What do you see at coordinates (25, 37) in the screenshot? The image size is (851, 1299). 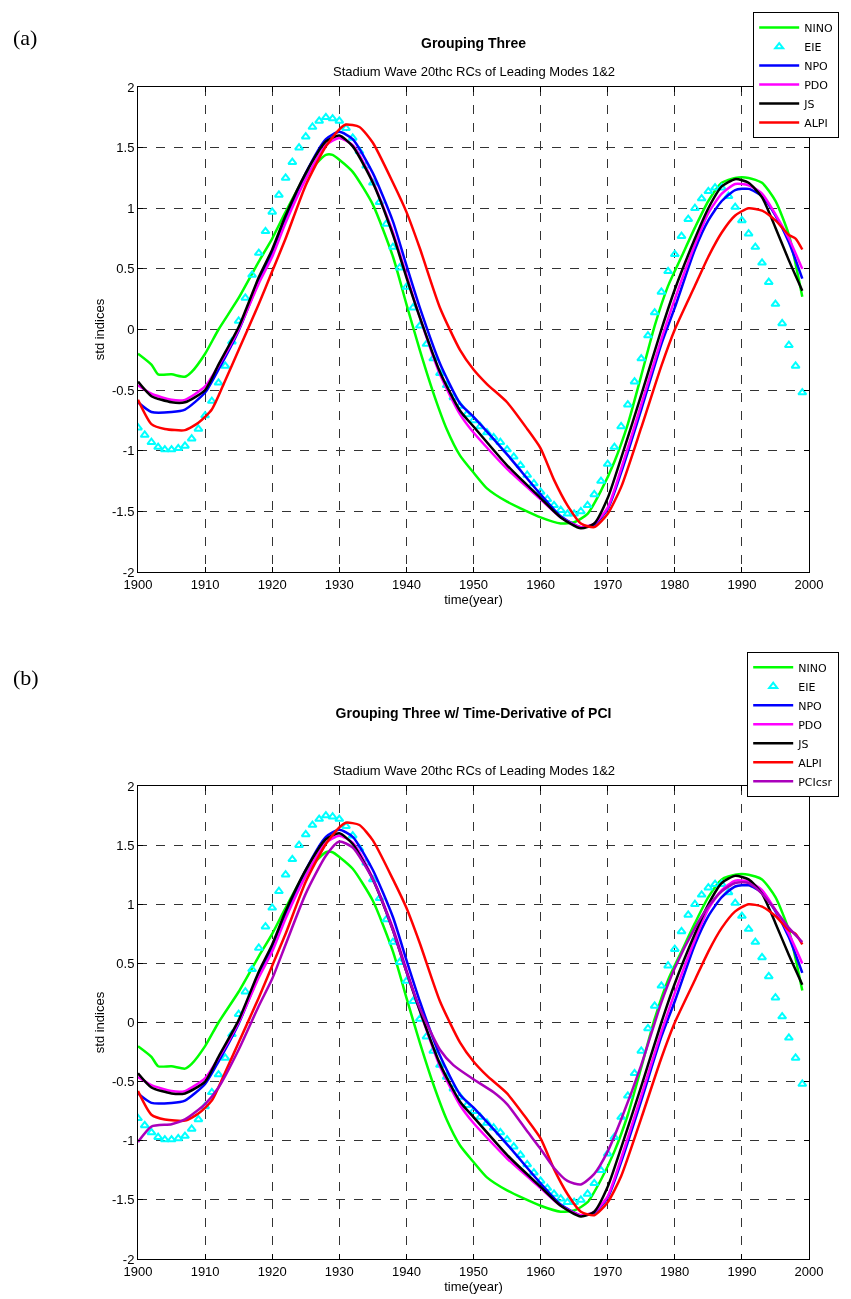 I see `text: (a)` at bounding box center [25, 37].